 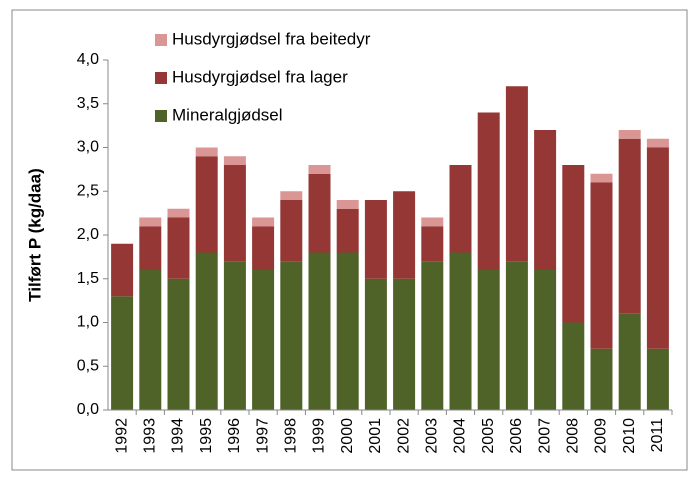 I want to click on y-tick-label: 1,5, so click(x=88, y=278).